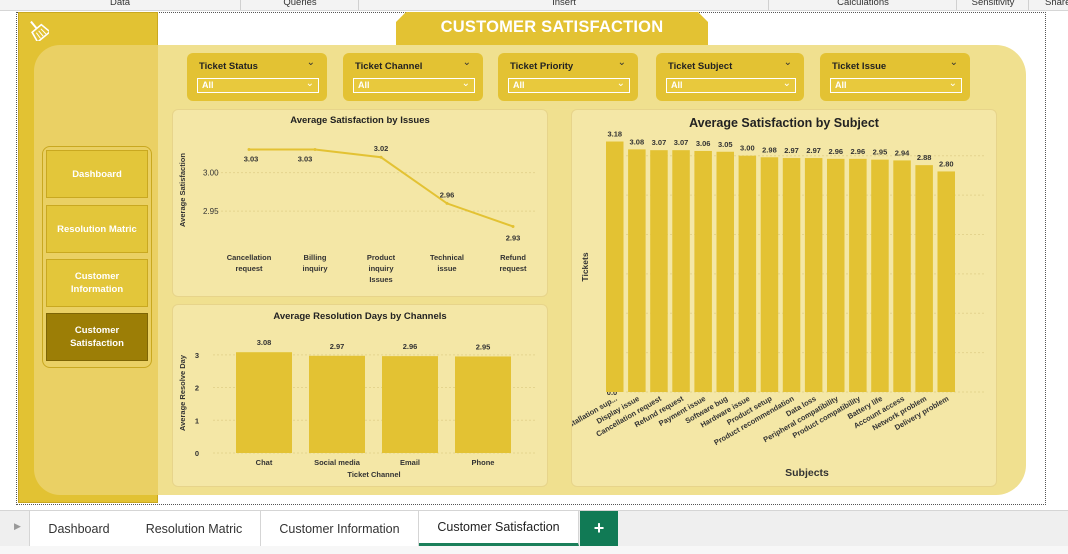  Describe the element at coordinates (563, 5) in the screenshot. I see `ribbon-tab-insert: Insert` at that location.